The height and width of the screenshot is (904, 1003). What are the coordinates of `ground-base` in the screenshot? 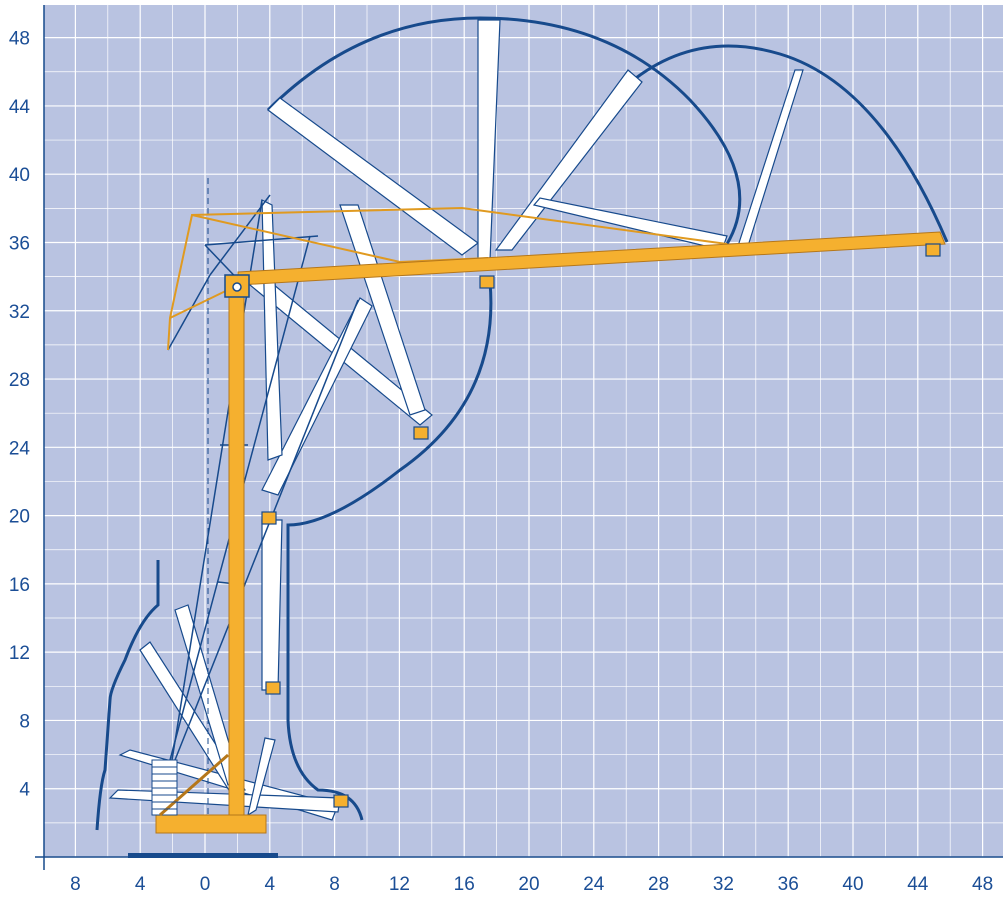 It's located at (203, 855).